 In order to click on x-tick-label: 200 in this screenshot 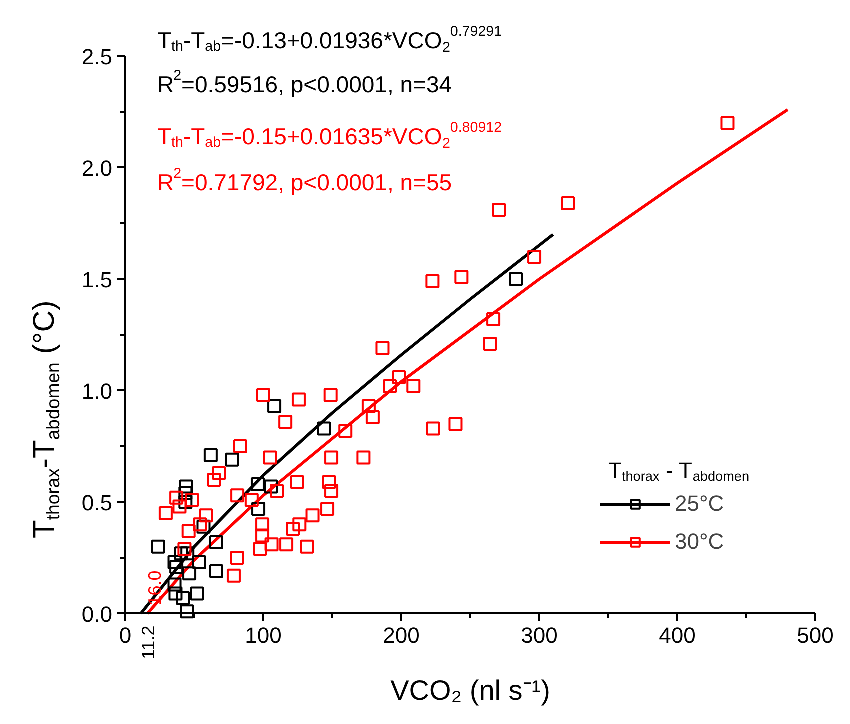, I will do `click(401, 635)`.